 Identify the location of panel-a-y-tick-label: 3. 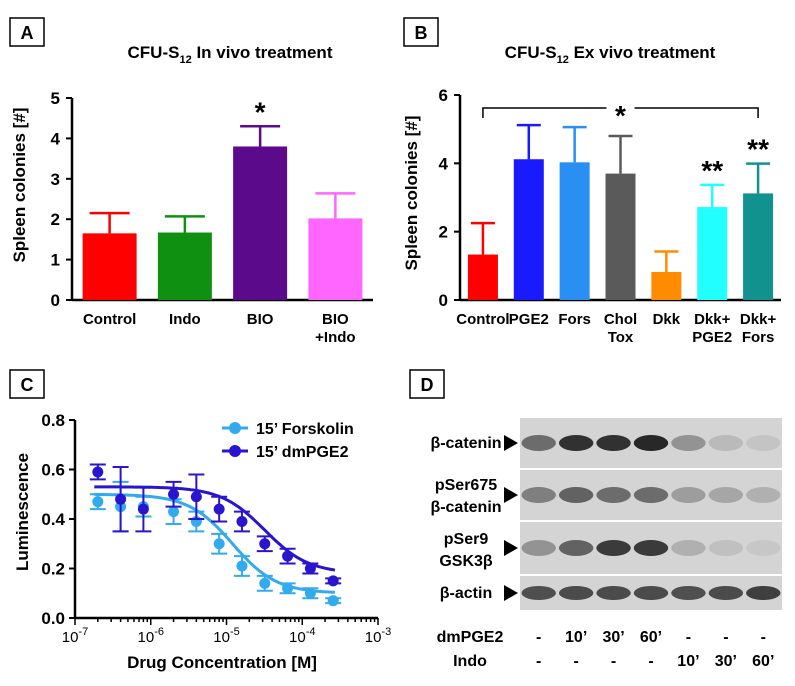
(55, 179).